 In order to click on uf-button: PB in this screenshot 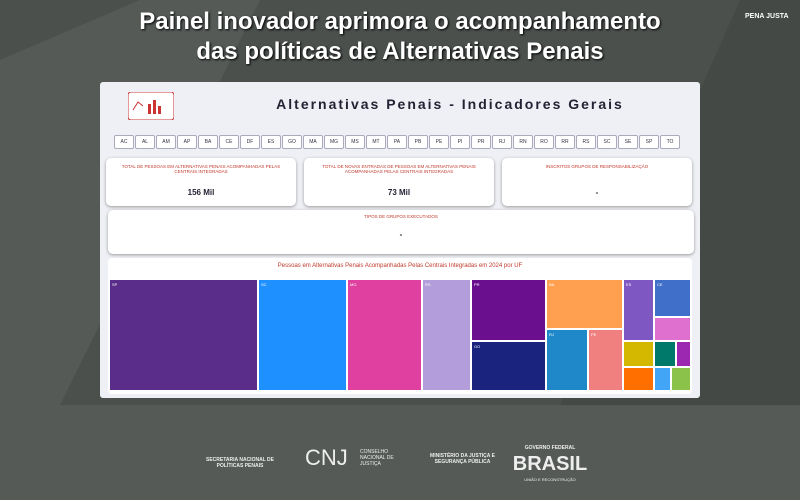, I will do `click(418, 142)`.